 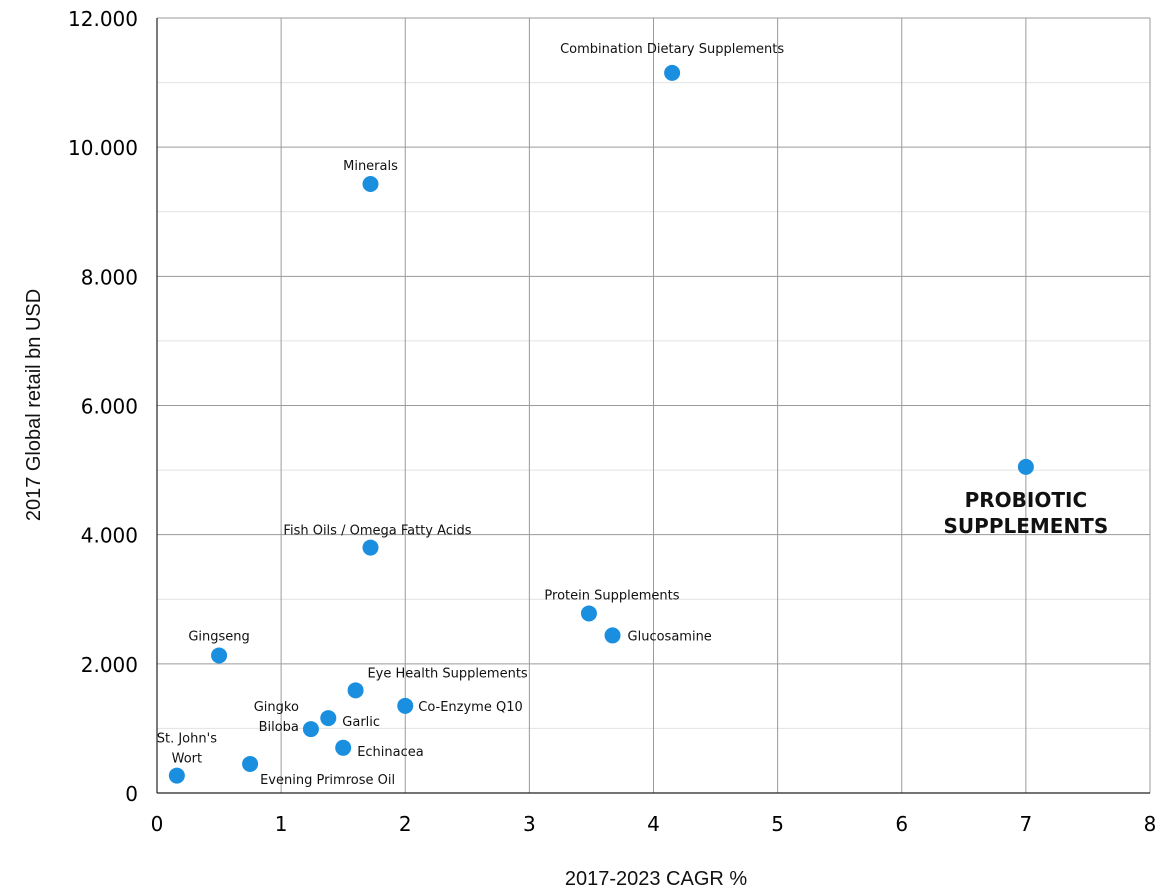 I want to click on x-tick-label: 4, so click(x=653, y=824).